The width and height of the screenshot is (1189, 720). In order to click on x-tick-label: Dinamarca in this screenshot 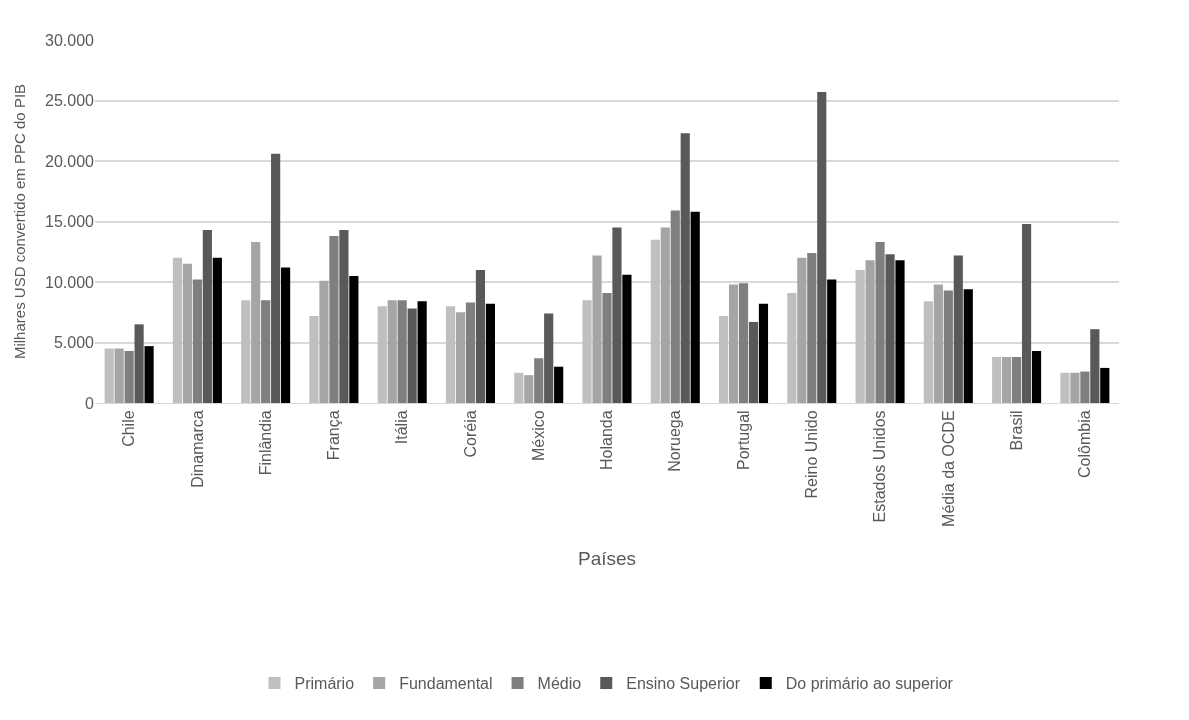, I will do `click(197, 449)`.